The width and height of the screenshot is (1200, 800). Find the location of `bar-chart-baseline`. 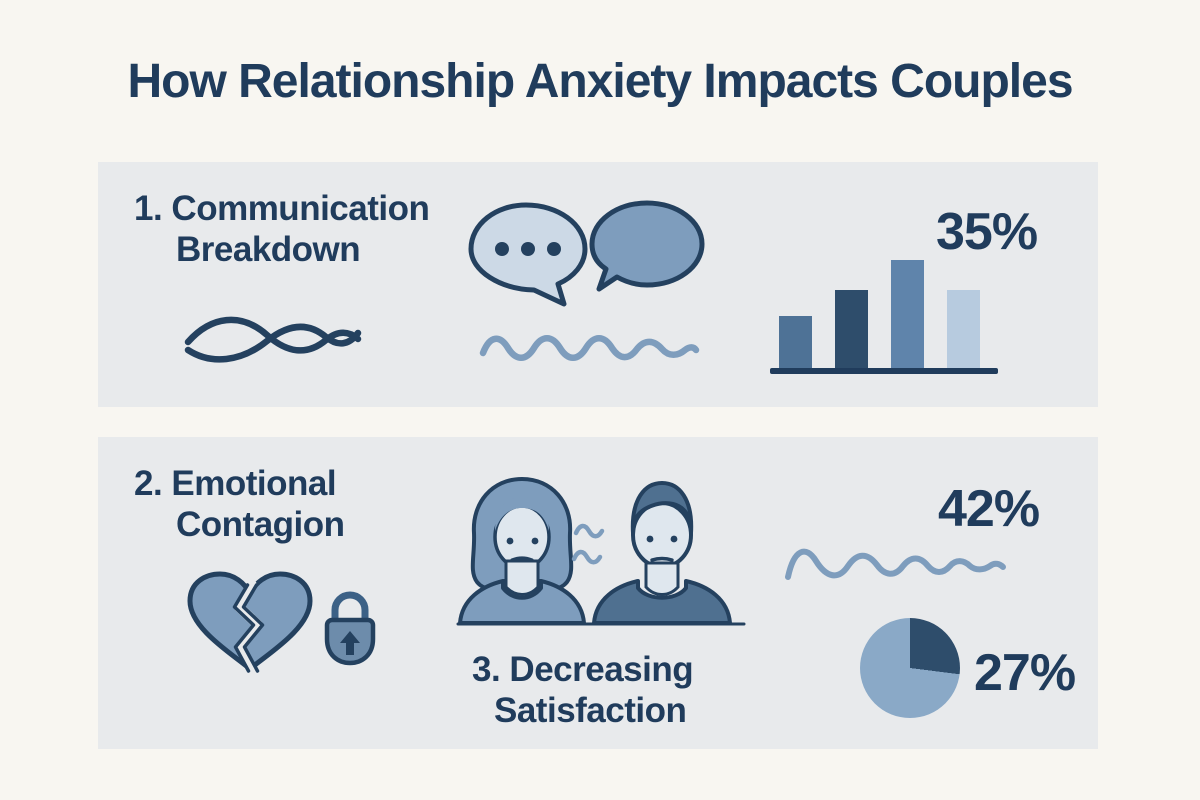

bar-chart-baseline is located at coordinates (884, 371).